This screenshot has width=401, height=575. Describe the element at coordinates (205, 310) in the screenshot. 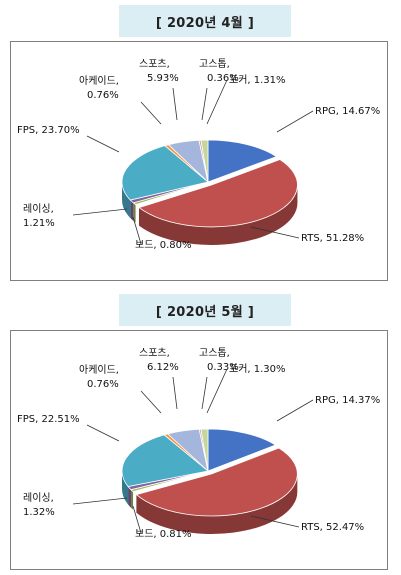

I see `chart-title-may: [ 2020년 5월 ]` at that location.